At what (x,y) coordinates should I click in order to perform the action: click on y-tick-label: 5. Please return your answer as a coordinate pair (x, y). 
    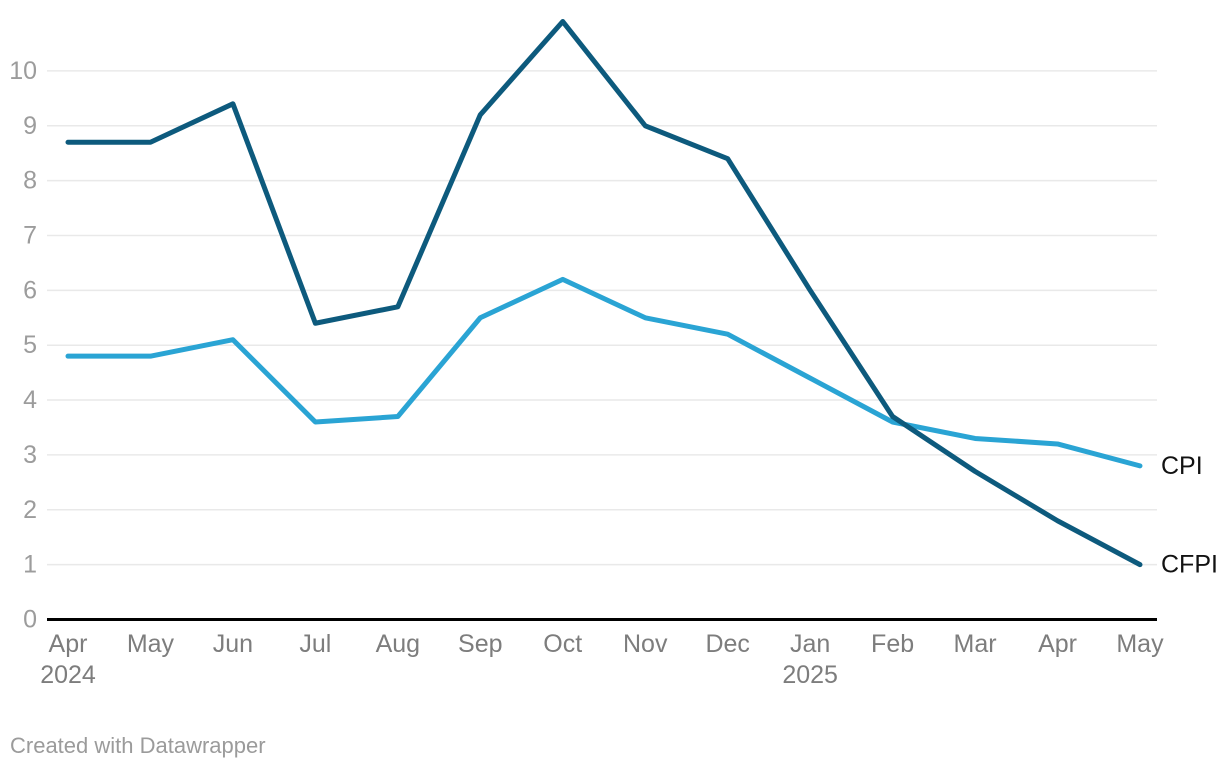
    Looking at the image, I should click on (30, 345).